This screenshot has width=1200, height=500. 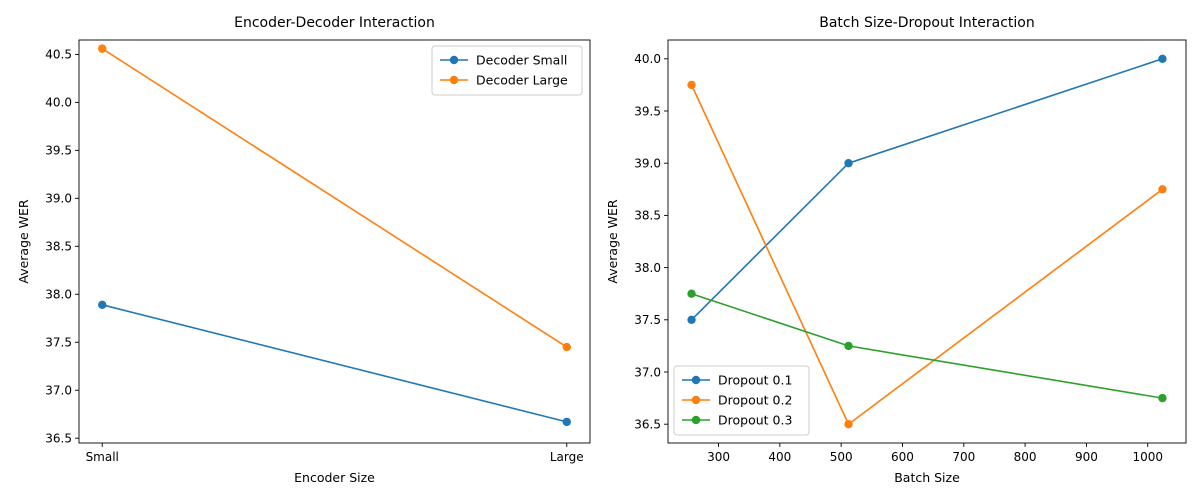 What do you see at coordinates (1025, 457) in the screenshot?
I see `x-tick-label: 800` at bounding box center [1025, 457].